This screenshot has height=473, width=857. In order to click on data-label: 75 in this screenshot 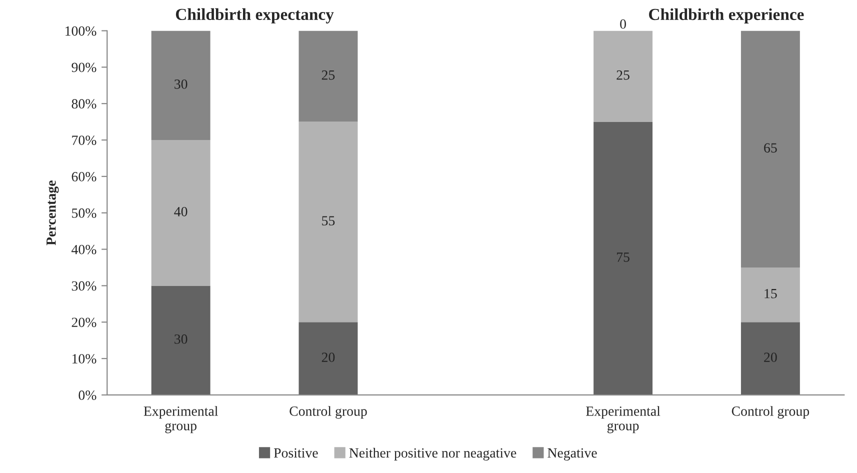, I will do `click(623, 257)`.